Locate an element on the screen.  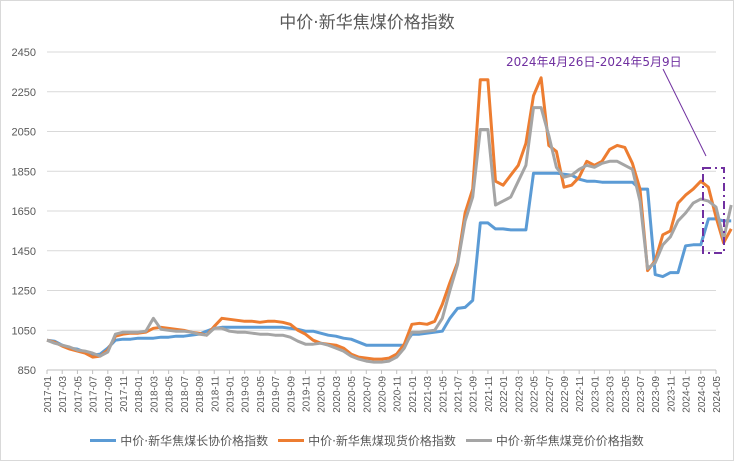
chart-title: 中价·新华焦煤价格指数 is located at coordinates (367, 23).